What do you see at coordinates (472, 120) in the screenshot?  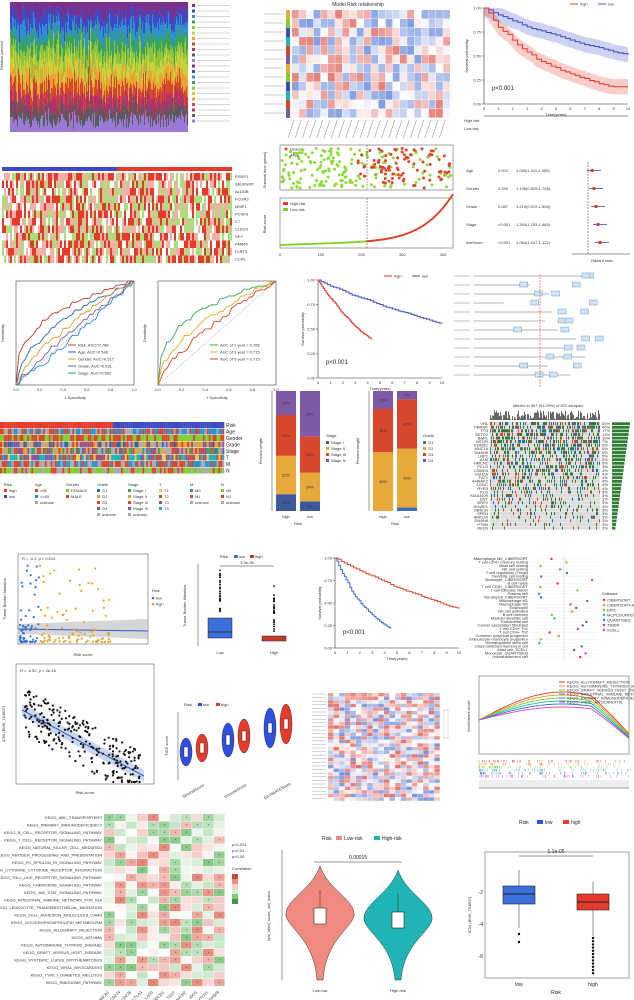 I see `risk-table-high: High risk` at bounding box center [472, 120].